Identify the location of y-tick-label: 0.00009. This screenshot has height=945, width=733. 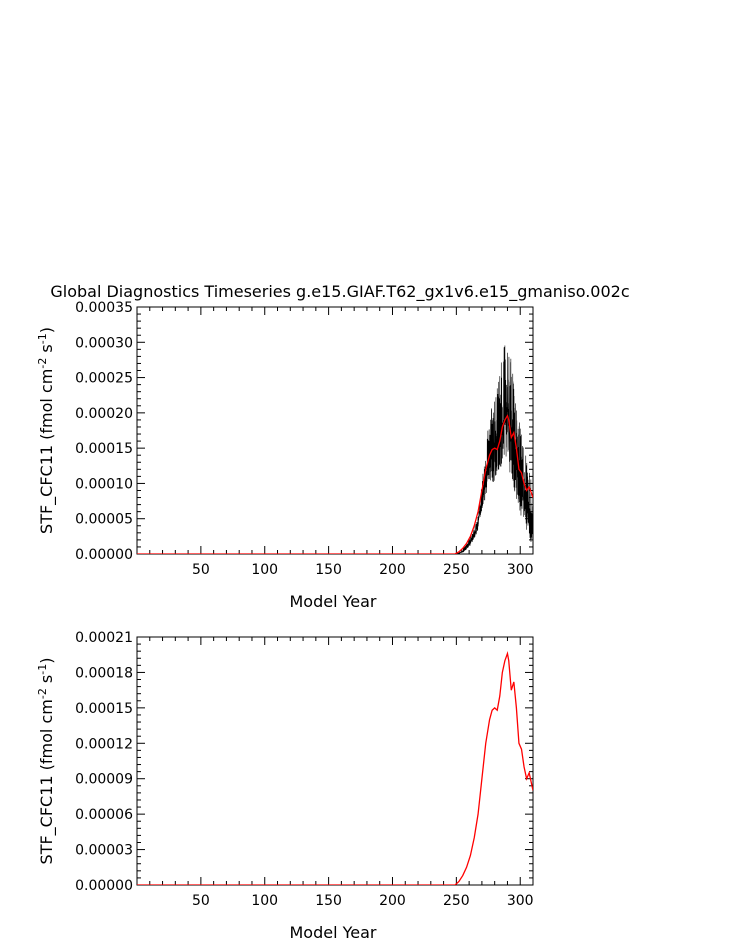
(104, 780).